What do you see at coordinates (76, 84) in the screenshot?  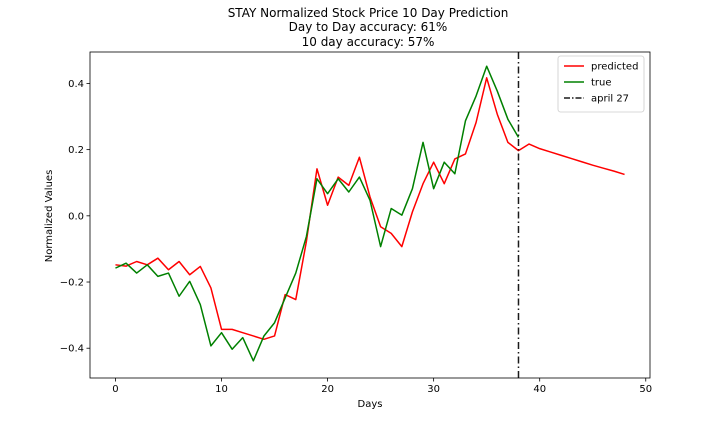 I see `y-tick-label: 0.4` at bounding box center [76, 84].